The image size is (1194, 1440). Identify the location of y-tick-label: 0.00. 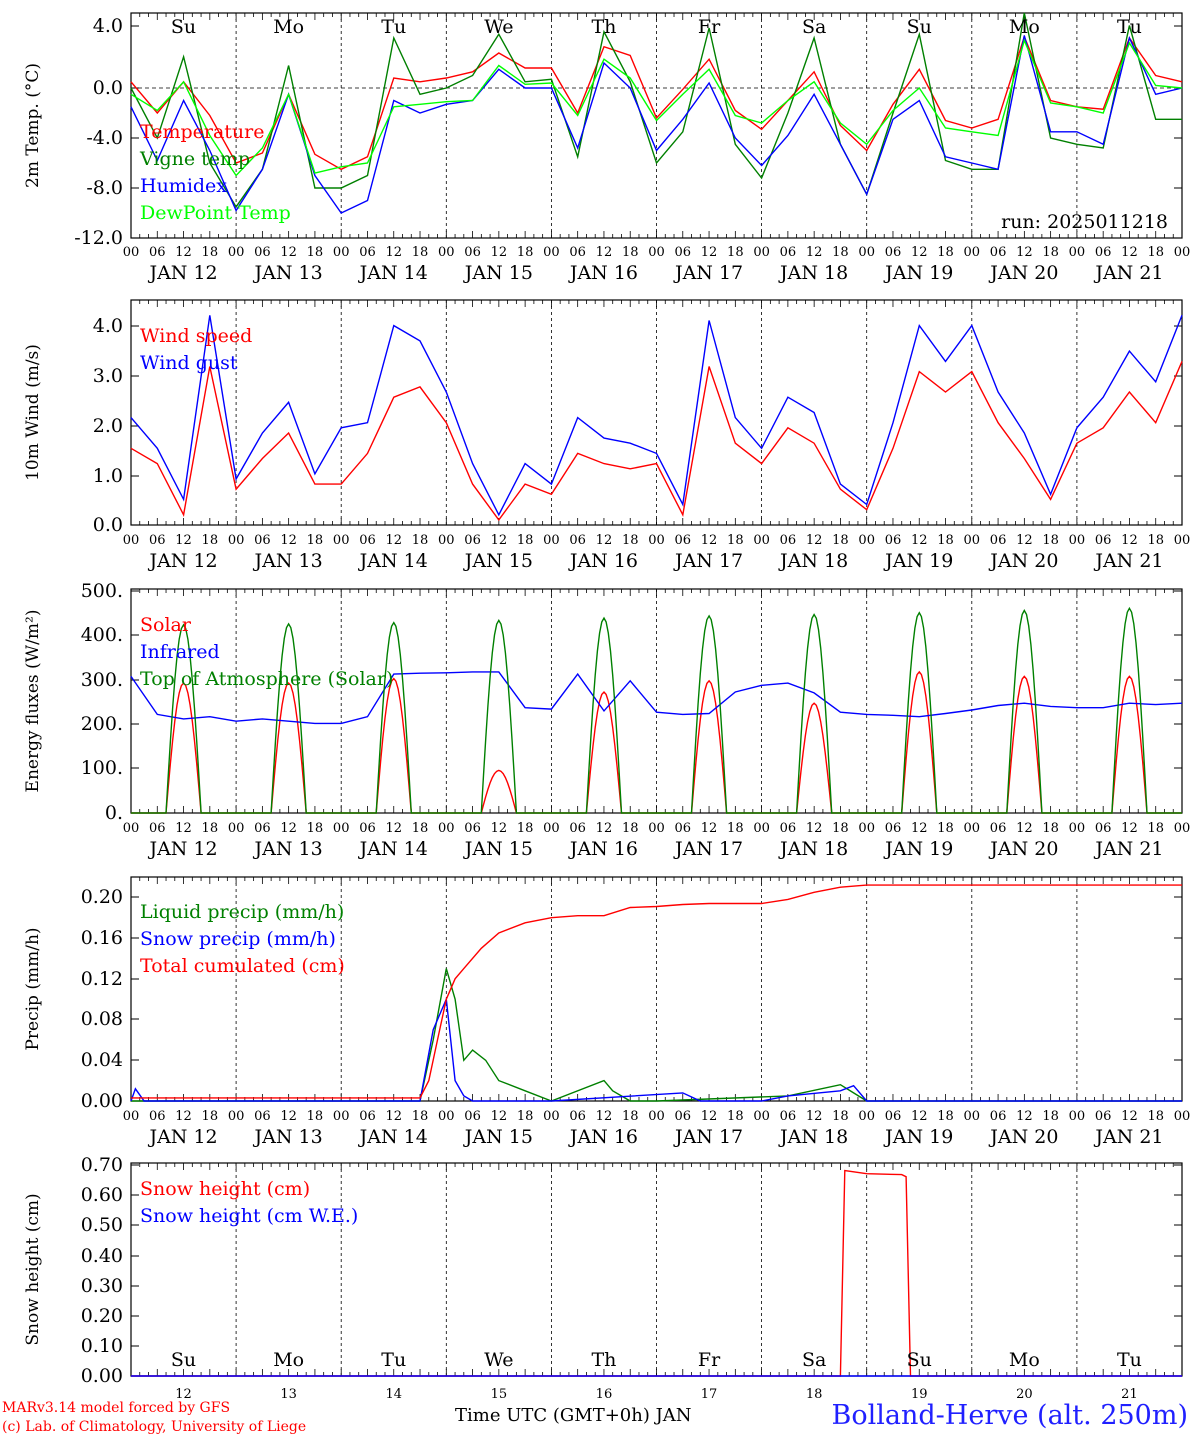
(102, 1101).